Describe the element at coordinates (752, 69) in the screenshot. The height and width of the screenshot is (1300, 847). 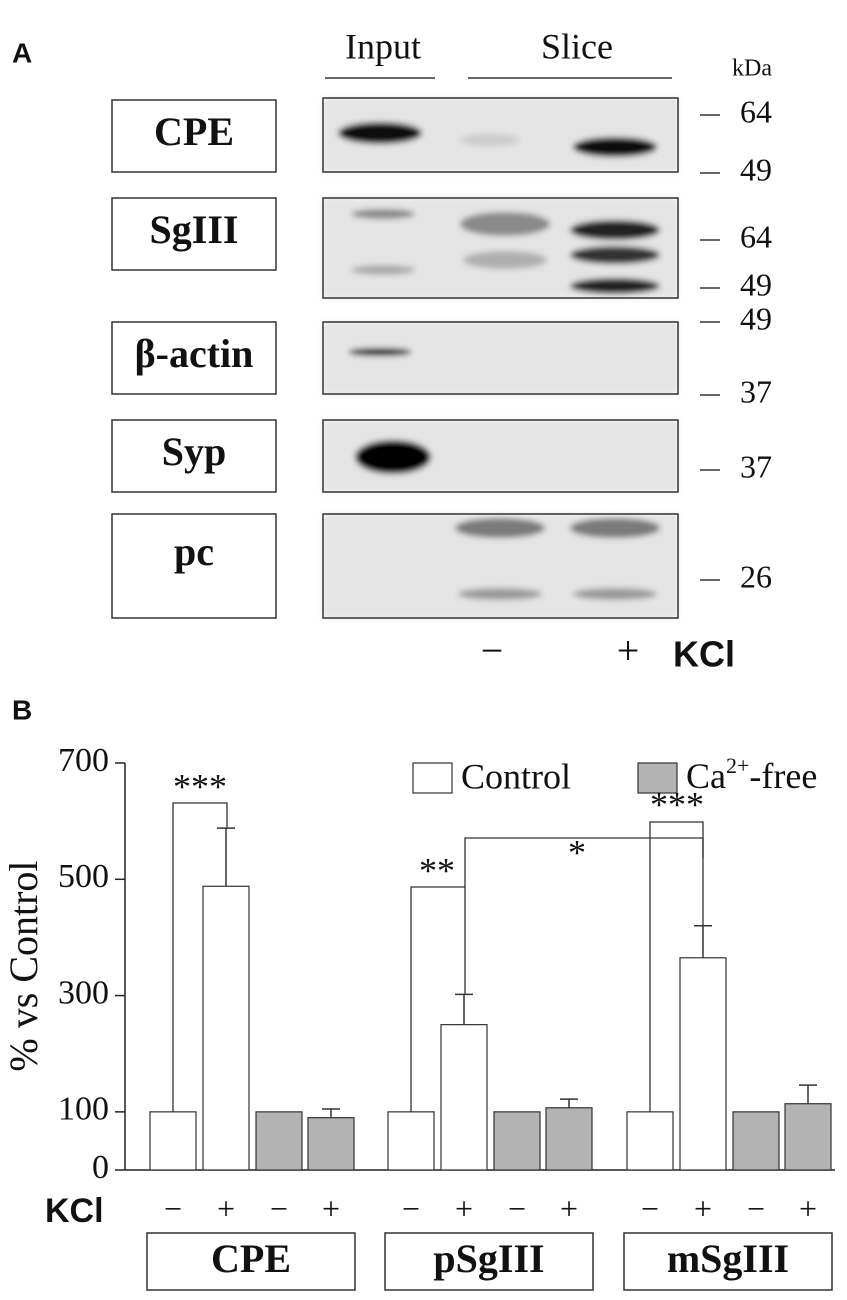
I see `unit-label: kDa` at that location.